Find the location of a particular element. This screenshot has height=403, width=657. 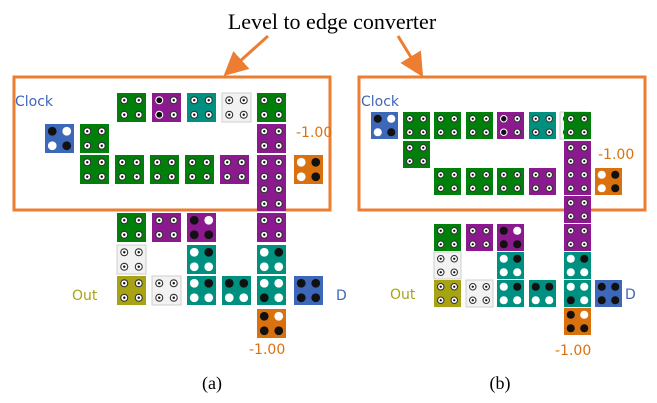

value-label-top-b: -1.00 is located at coordinates (616, 155).